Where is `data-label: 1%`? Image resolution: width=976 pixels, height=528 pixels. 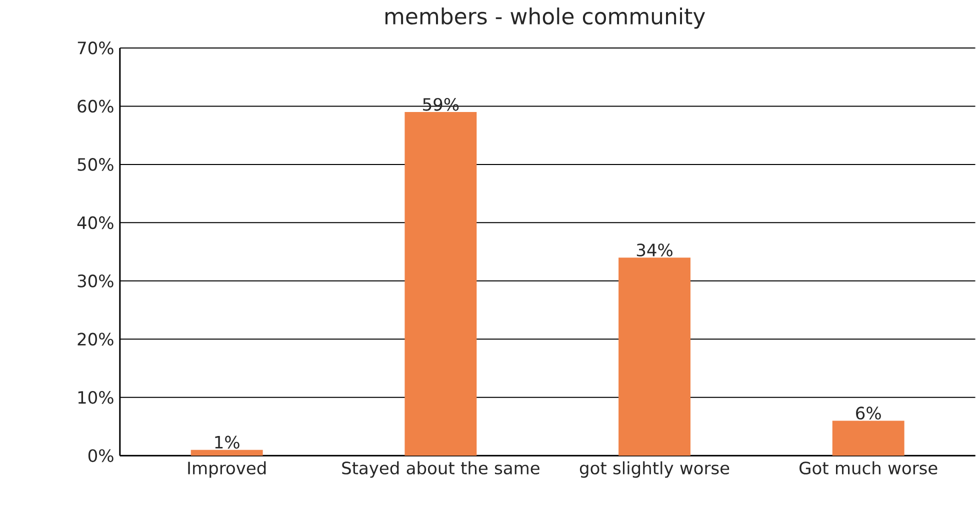
data-label: 1% is located at coordinates (227, 442).